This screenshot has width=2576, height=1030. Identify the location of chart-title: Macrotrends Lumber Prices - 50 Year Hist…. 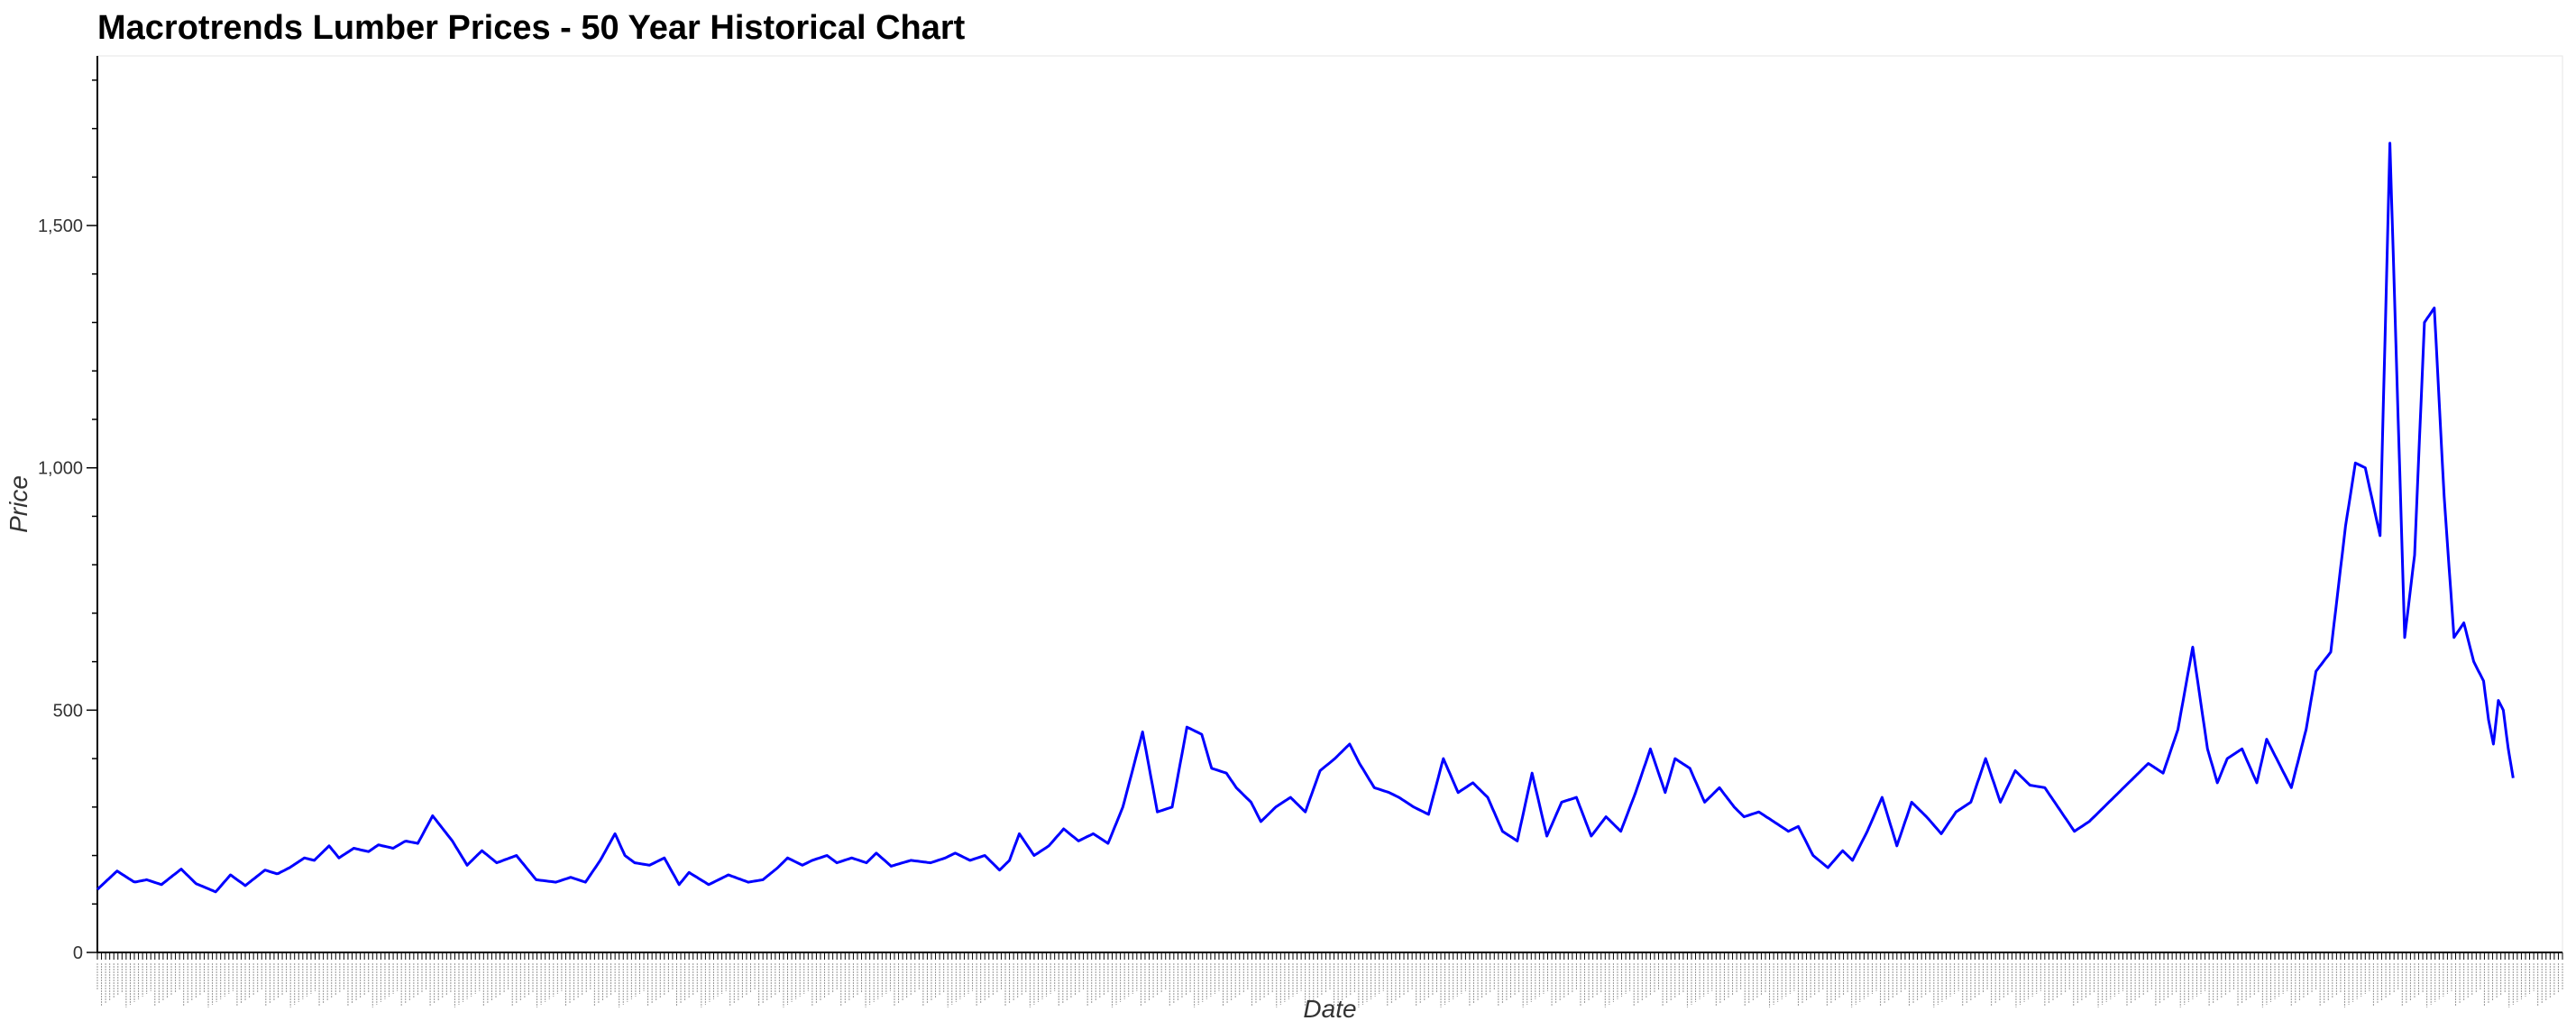
(531, 28).